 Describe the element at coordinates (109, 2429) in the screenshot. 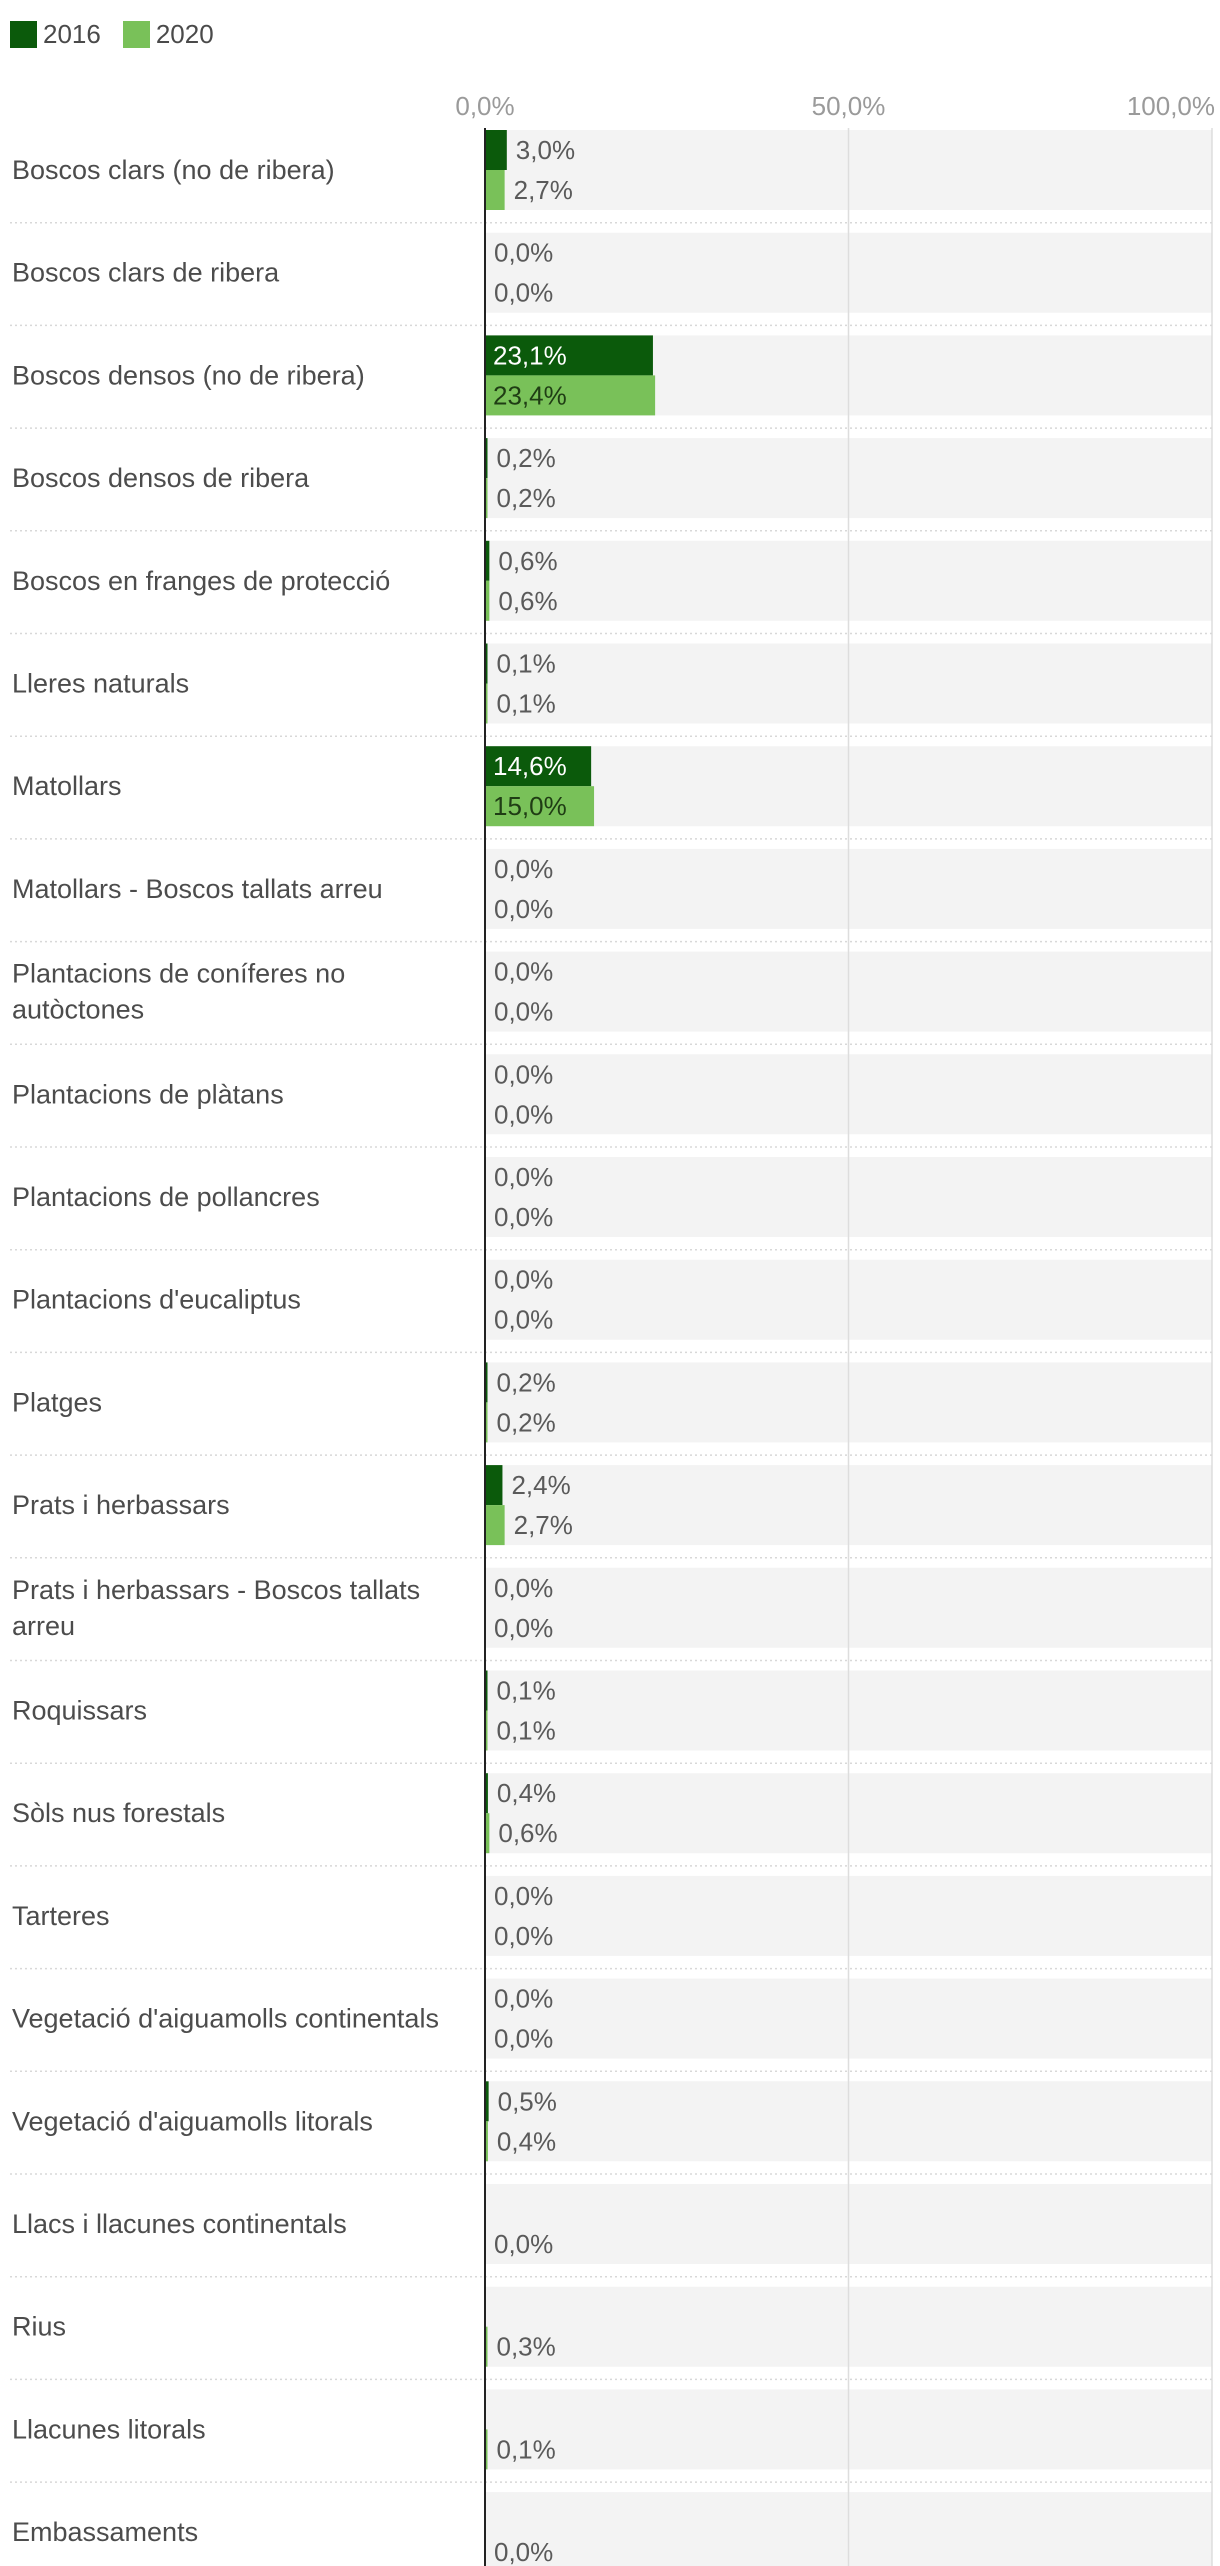

I see `category-label: Llacunes litorals` at that location.